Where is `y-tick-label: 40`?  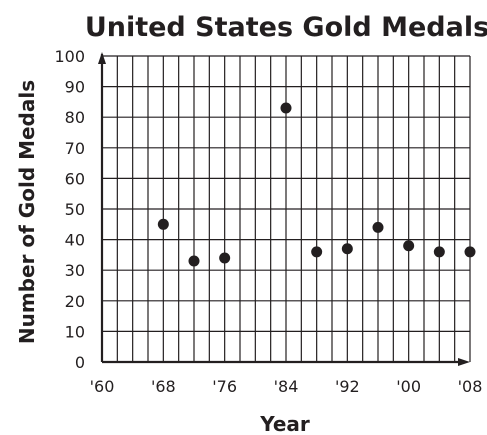
y-tick-label: 40 is located at coordinates (75, 240).